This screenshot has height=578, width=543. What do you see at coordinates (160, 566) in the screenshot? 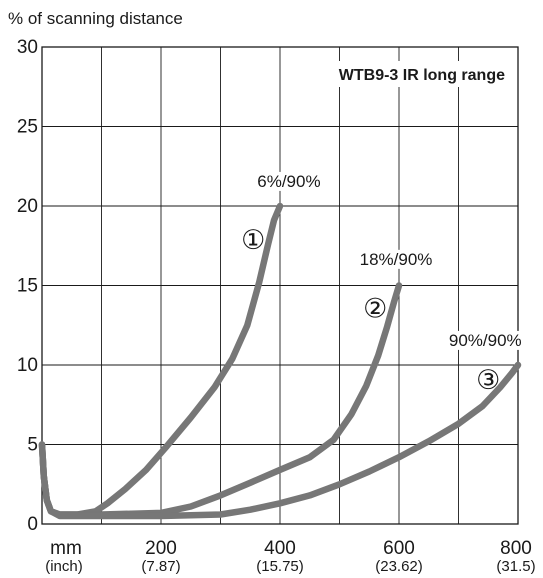
I see `x-tick-unit-label: (7.87)` at bounding box center [160, 566].